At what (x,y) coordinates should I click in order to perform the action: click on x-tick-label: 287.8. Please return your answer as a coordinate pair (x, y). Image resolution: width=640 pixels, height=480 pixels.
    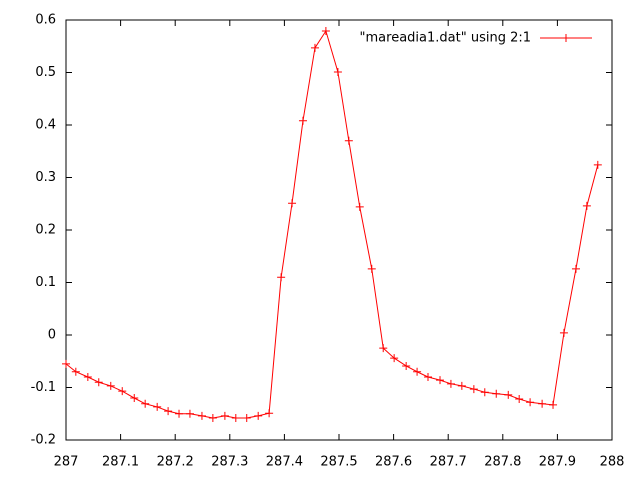
    Looking at the image, I should click on (502, 462).